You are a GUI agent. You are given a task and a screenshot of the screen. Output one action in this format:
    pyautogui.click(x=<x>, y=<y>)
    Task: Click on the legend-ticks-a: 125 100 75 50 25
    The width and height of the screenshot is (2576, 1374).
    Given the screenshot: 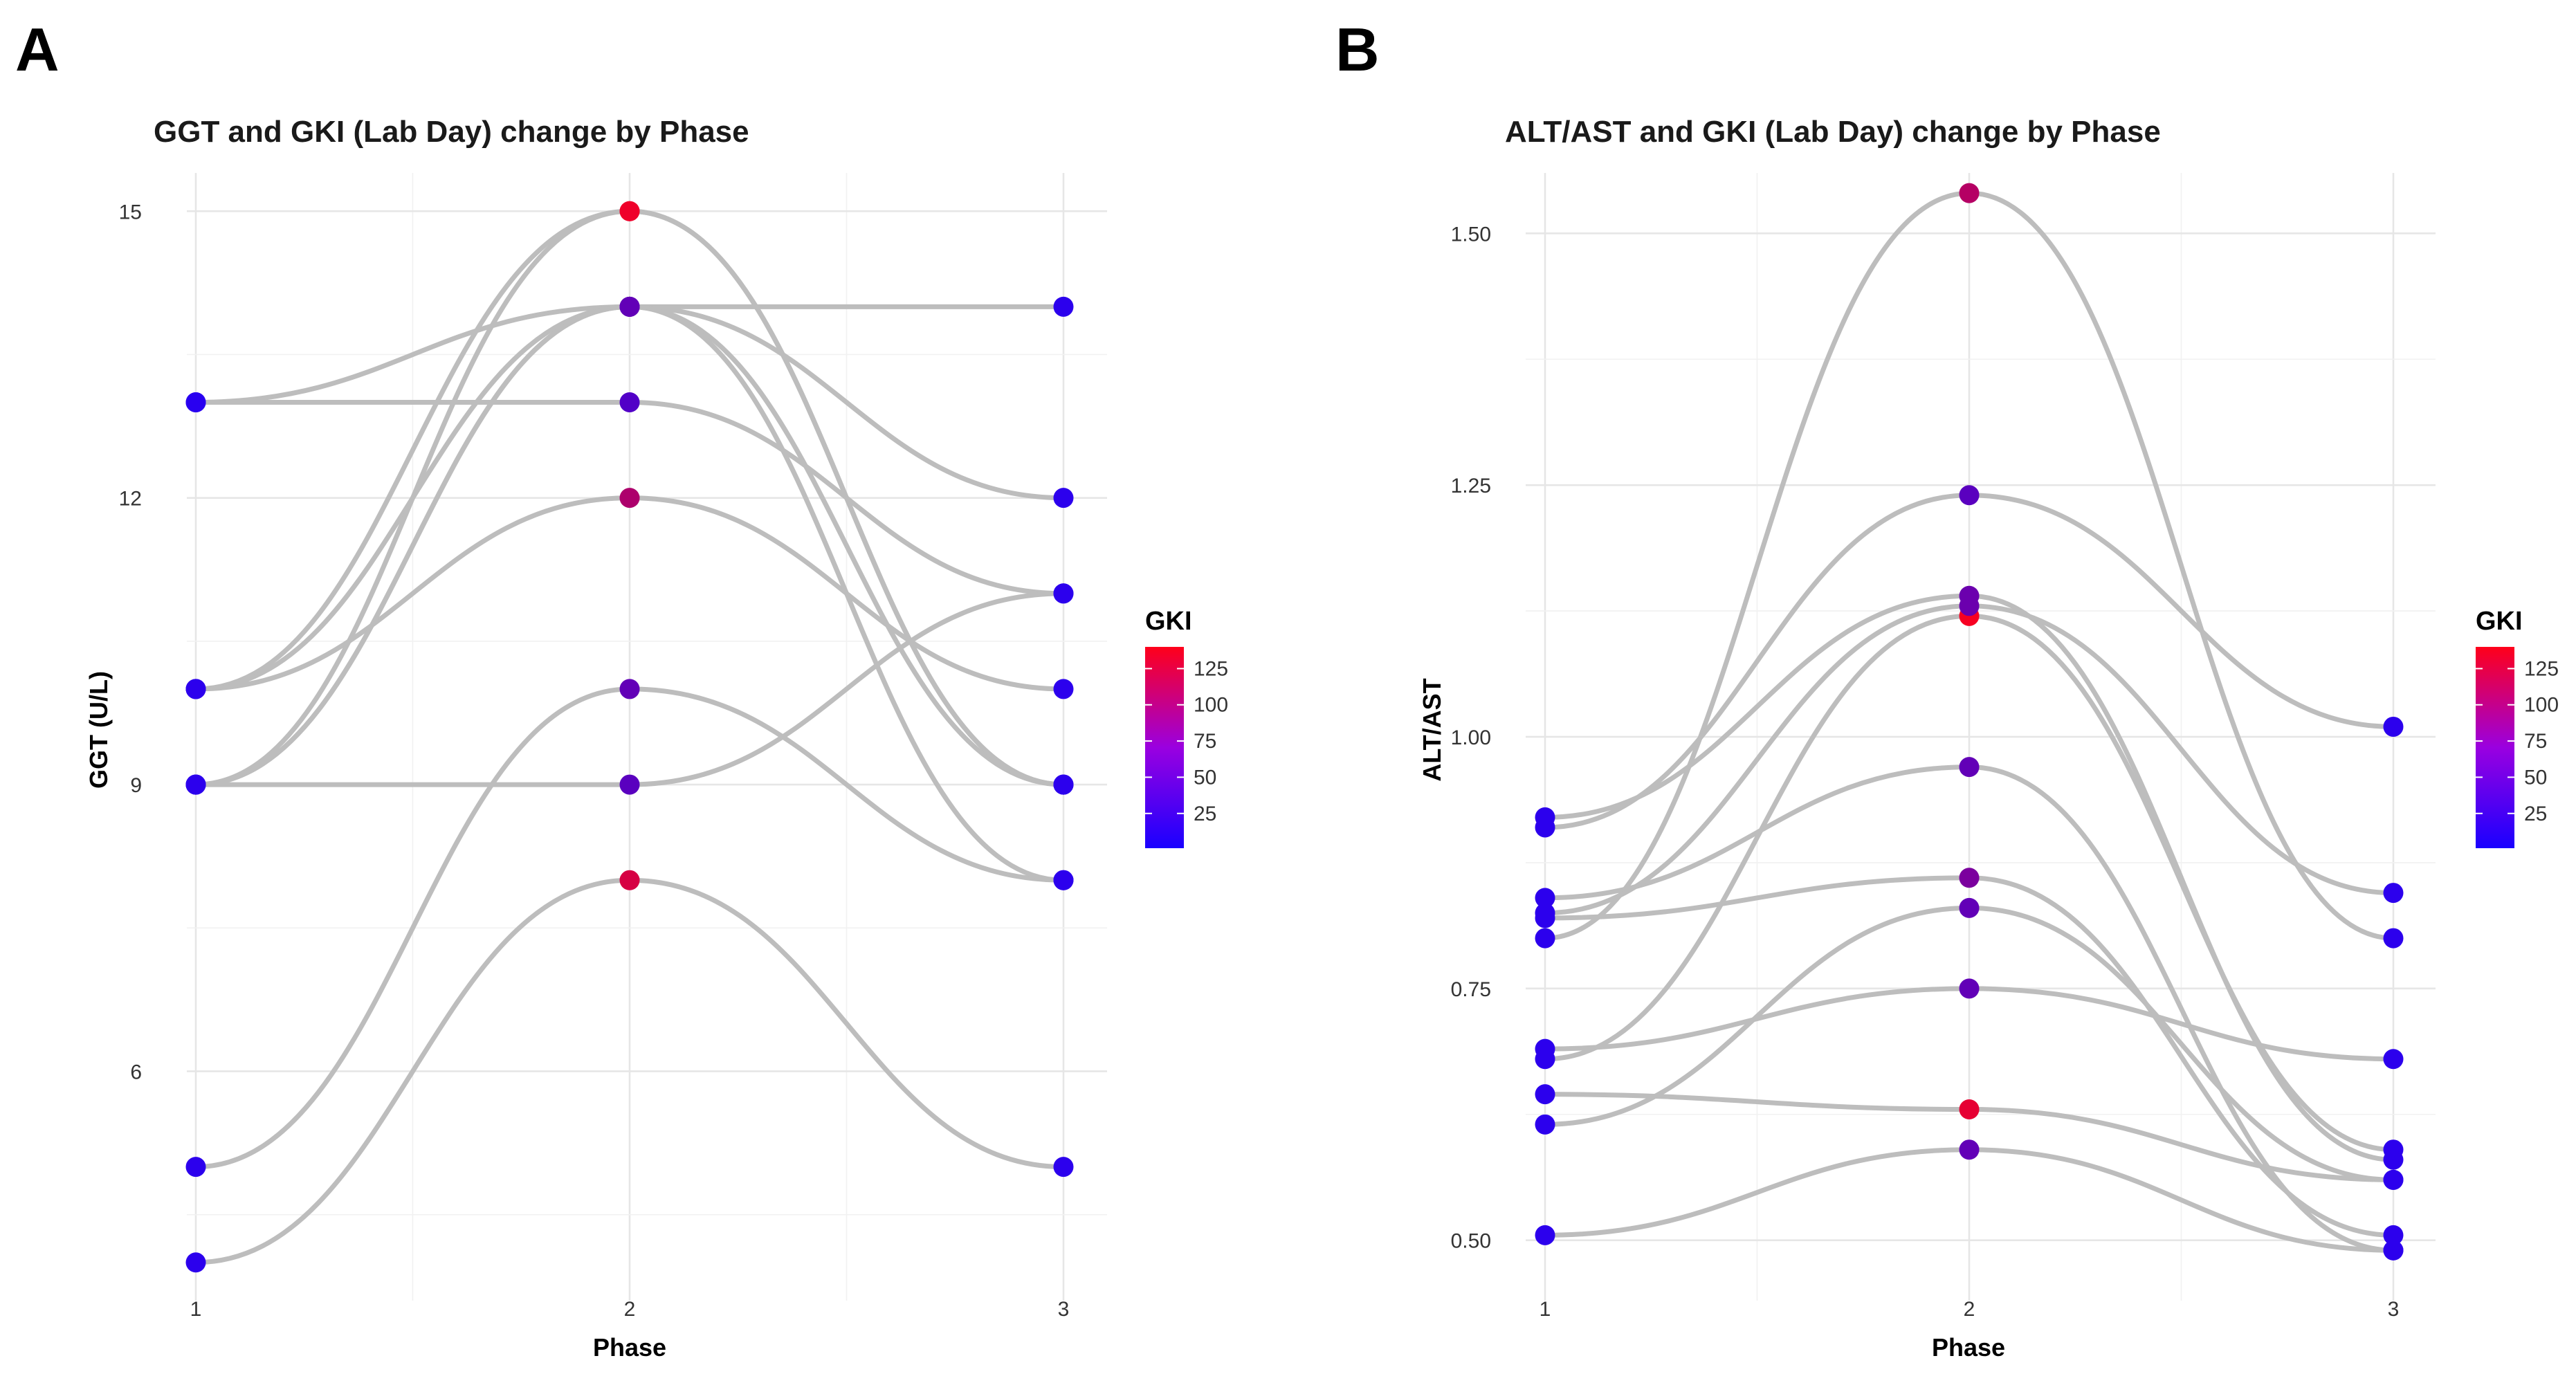 What is the action you would take?
    pyautogui.click(x=1187, y=741)
    